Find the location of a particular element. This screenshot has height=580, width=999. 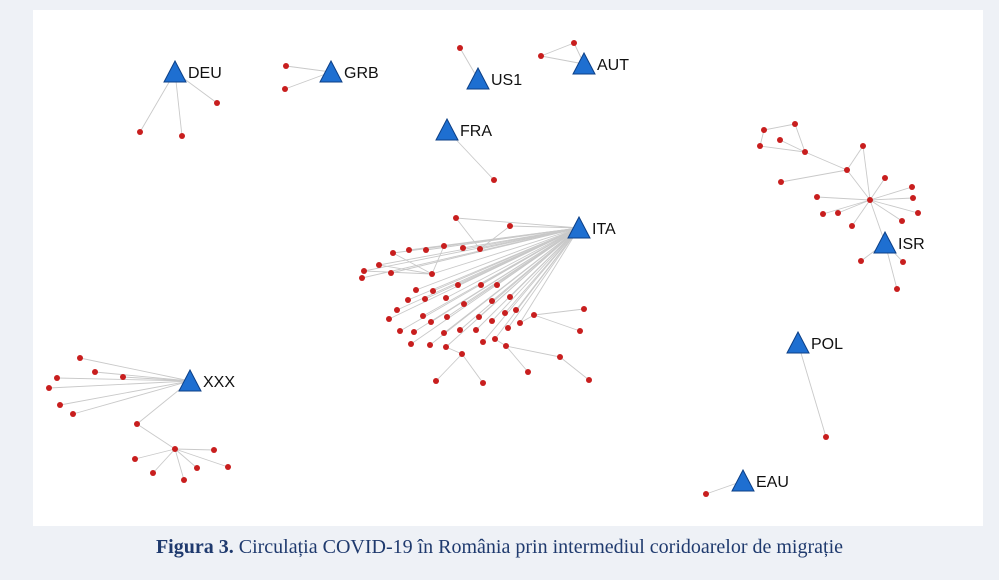

hub-ita: ITA is located at coordinates (591, 227).